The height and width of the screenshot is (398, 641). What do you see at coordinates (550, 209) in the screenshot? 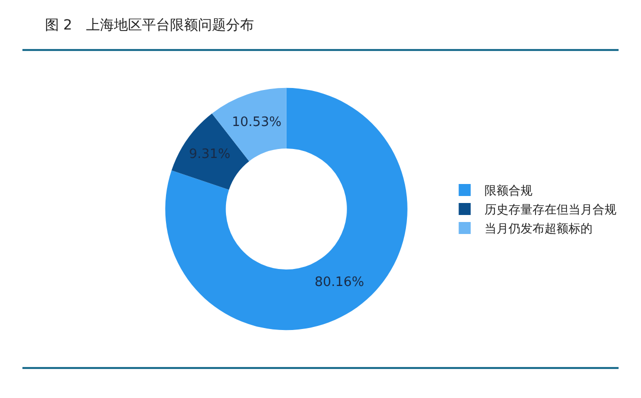
I see `legend-label: 历史存量存在但当月合规` at bounding box center [550, 209].